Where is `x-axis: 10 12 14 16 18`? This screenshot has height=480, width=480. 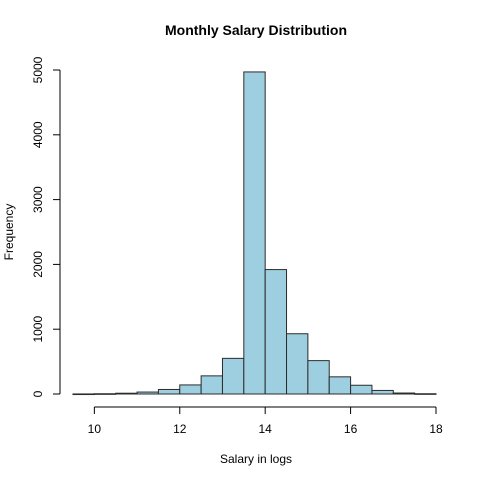 x-axis: 10 12 14 16 18 is located at coordinates (265, 421).